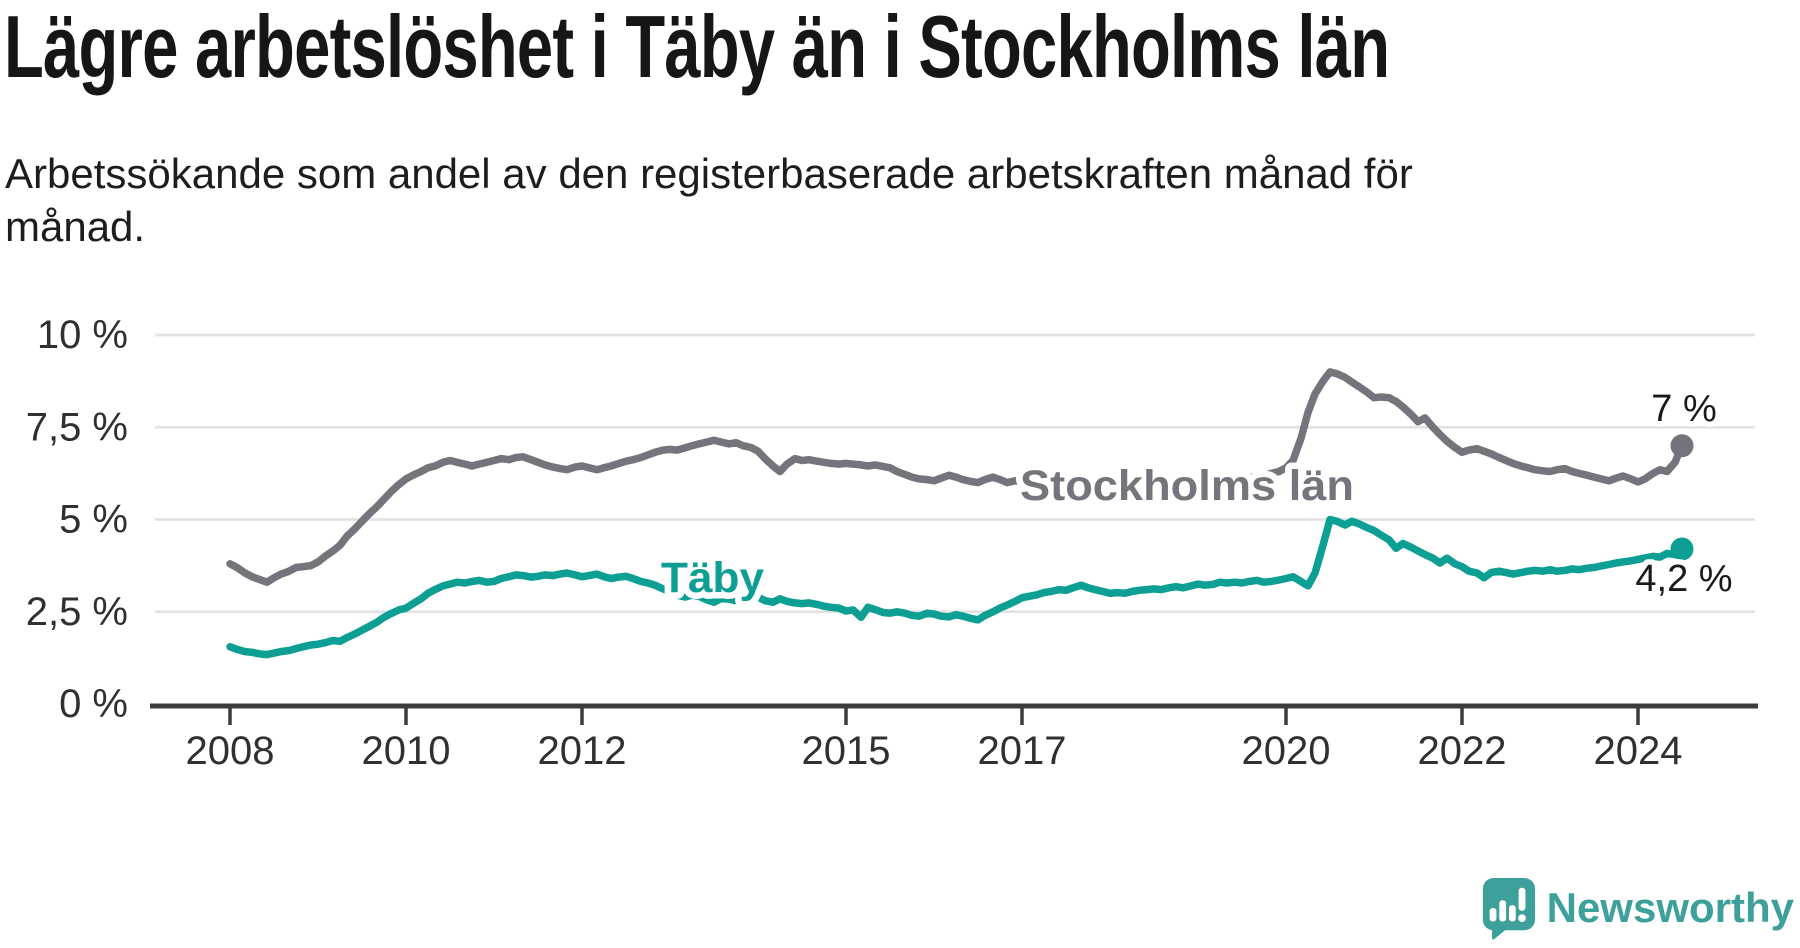 This screenshot has height=948, width=1800. Describe the element at coordinates (1462, 751) in the screenshot. I see `x-tick-label-6: 2022` at that location.